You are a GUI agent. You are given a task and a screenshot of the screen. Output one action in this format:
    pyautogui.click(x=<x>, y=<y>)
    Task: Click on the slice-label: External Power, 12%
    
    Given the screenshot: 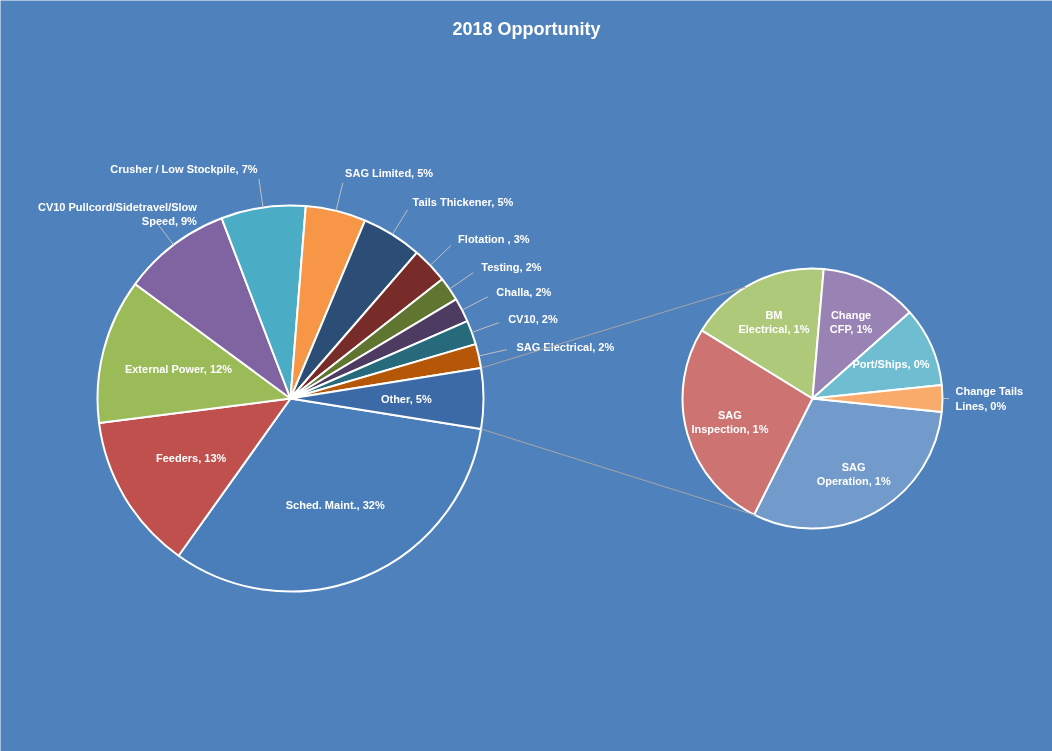 What is the action you would take?
    pyautogui.click(x=178, y=369)
    